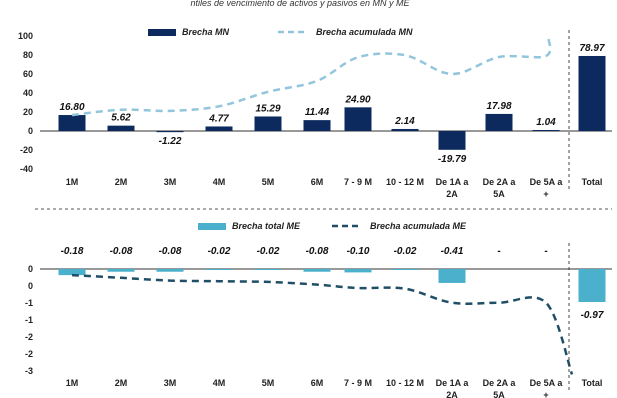 This screenshot has width=617, height=398. Describe the element at coordinates (71, 107) in the screenshot. I see `data-label: 16.80` at that location.